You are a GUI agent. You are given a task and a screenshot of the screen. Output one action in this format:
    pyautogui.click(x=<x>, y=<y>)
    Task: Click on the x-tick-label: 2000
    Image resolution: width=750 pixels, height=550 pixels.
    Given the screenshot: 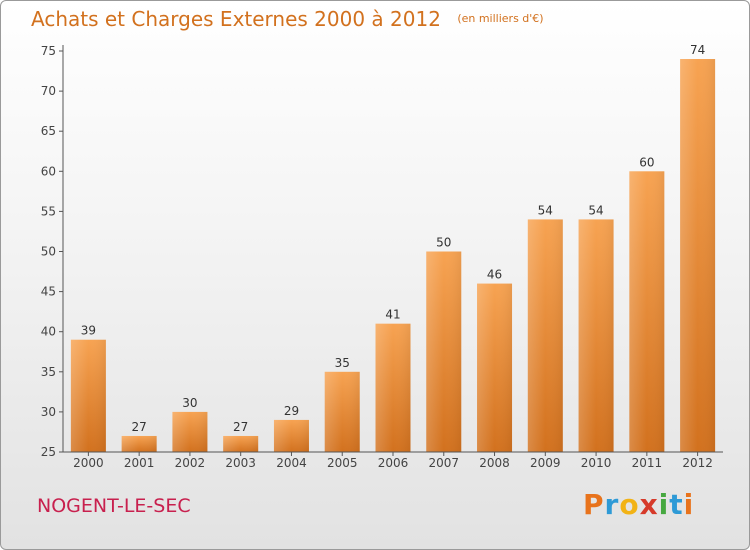 What is the action you would take?
    pyautogui.click(x=88, y=463)
    